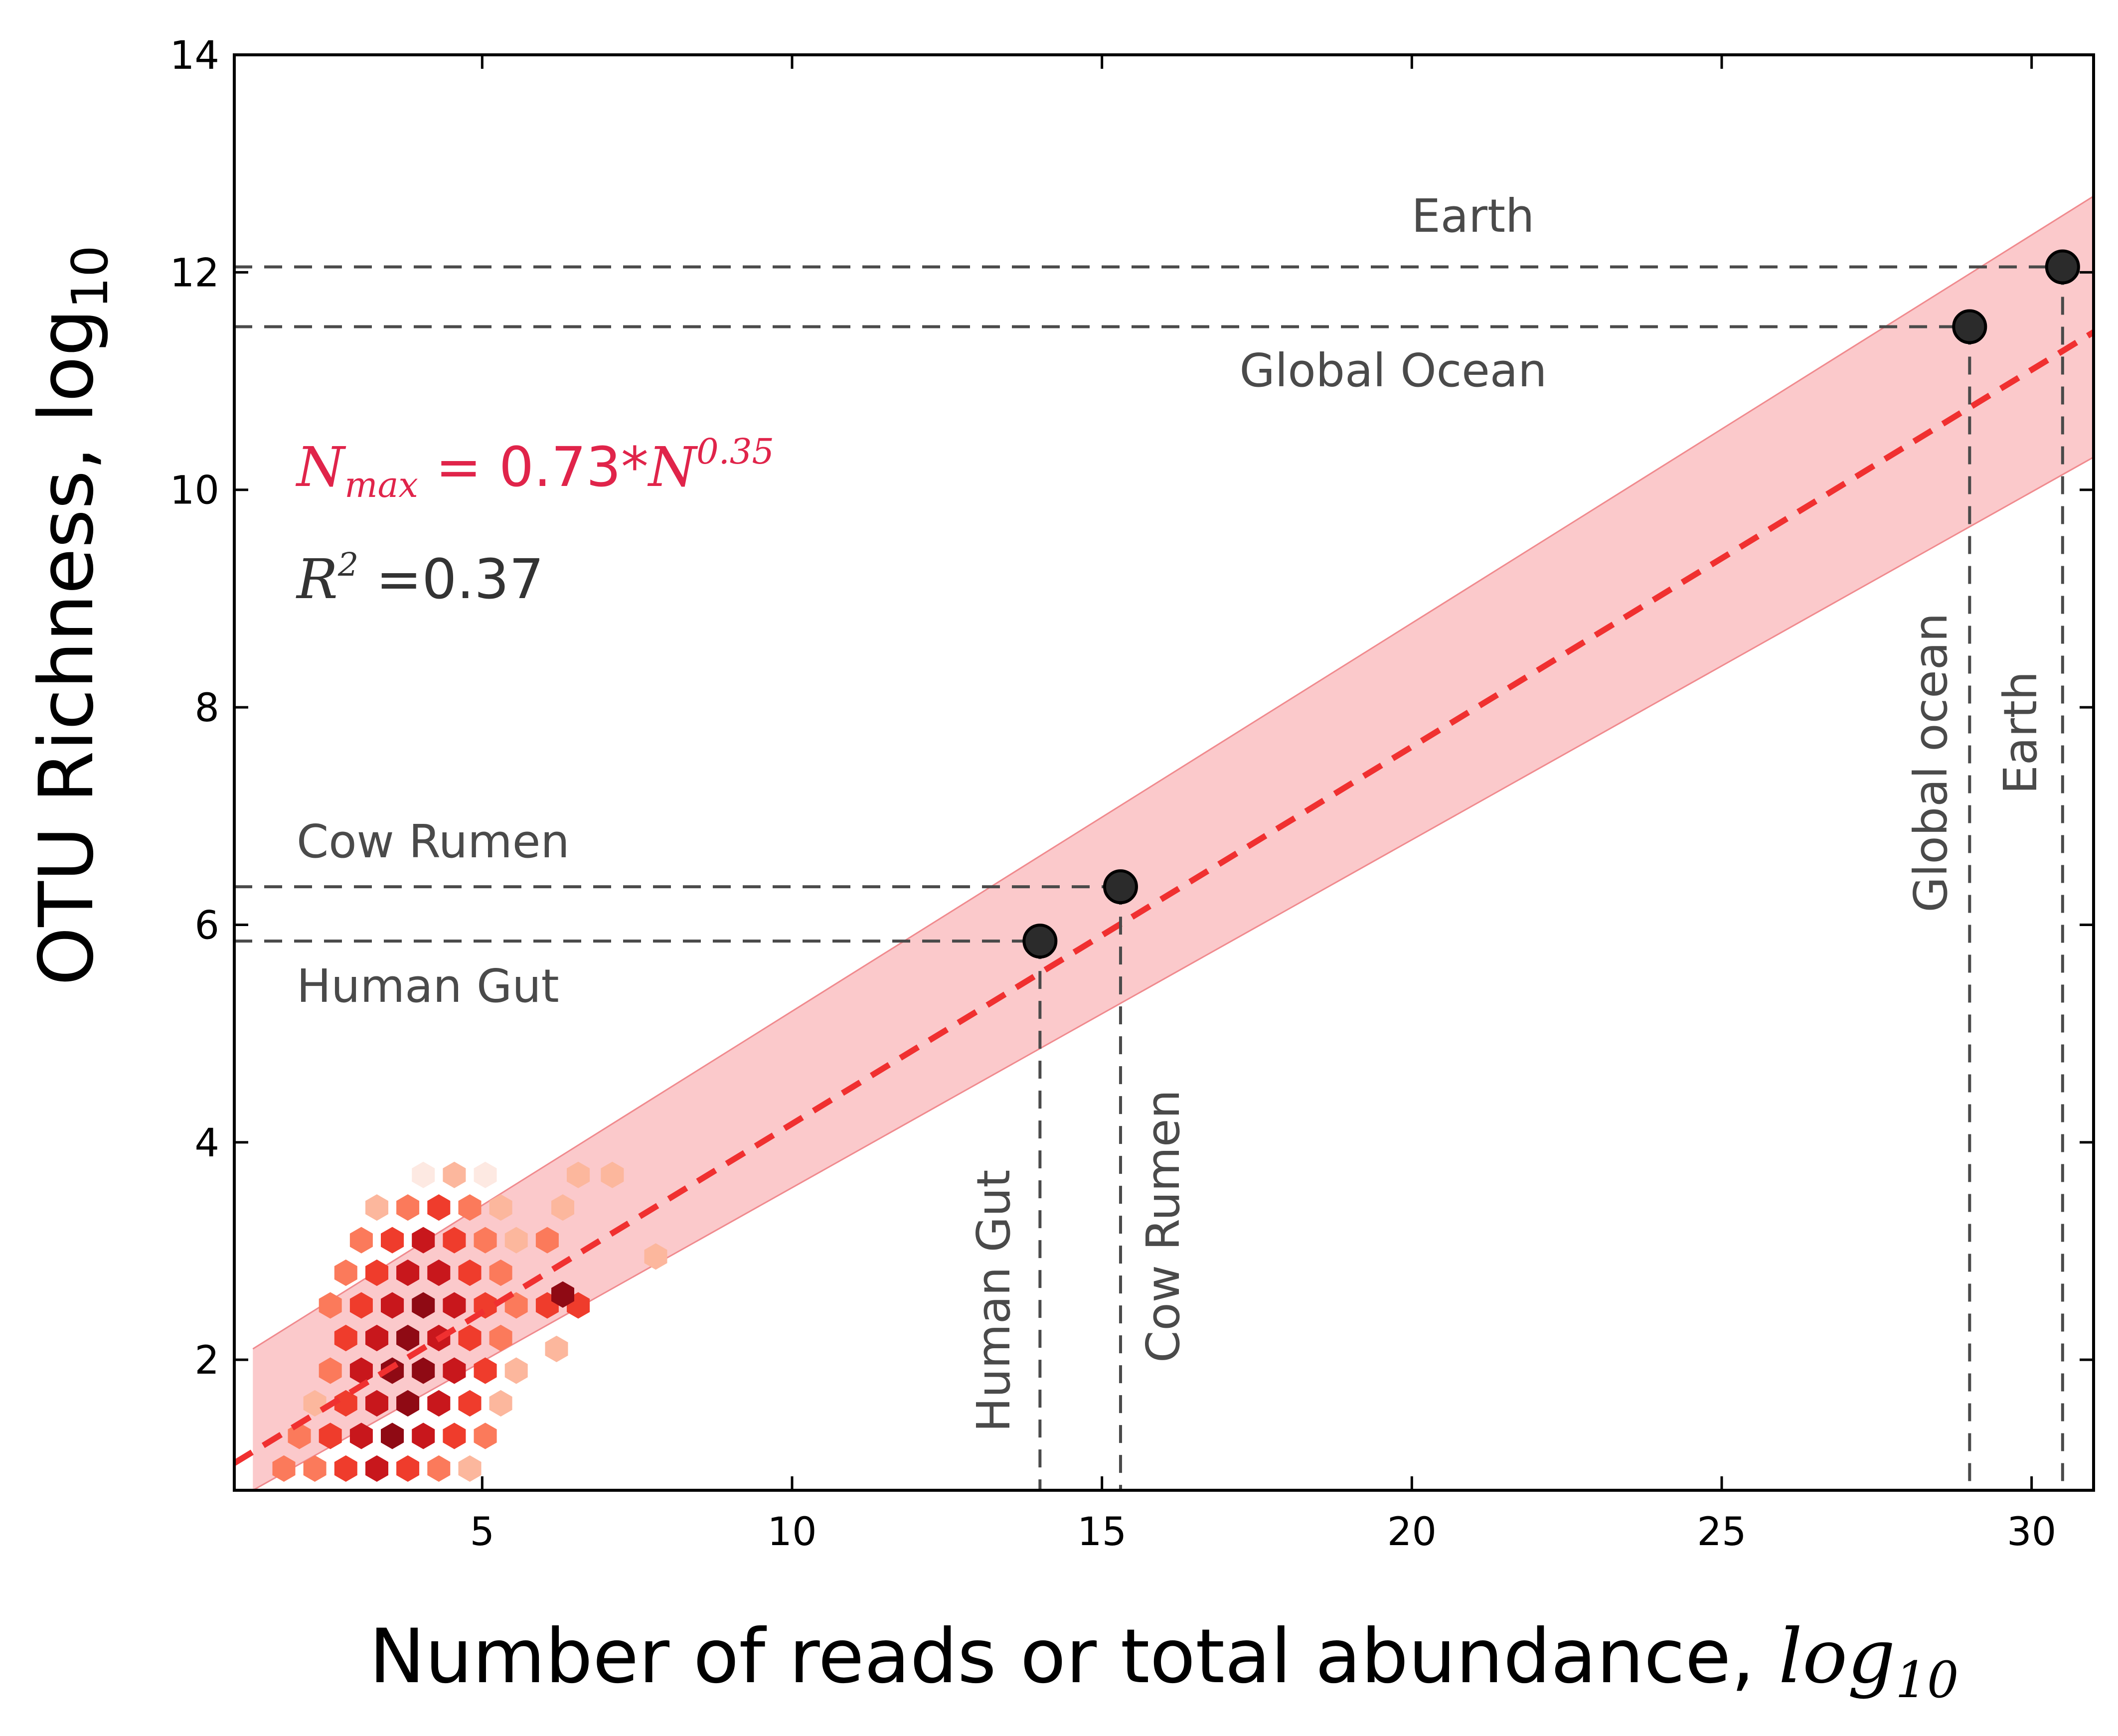 The width and height of the screenshot is (2118, 1736). What do you see at coordinates (2032, 1532) in the screenshot?
I see `x-tick-label: 30` at bounding box center [2032, 1532].